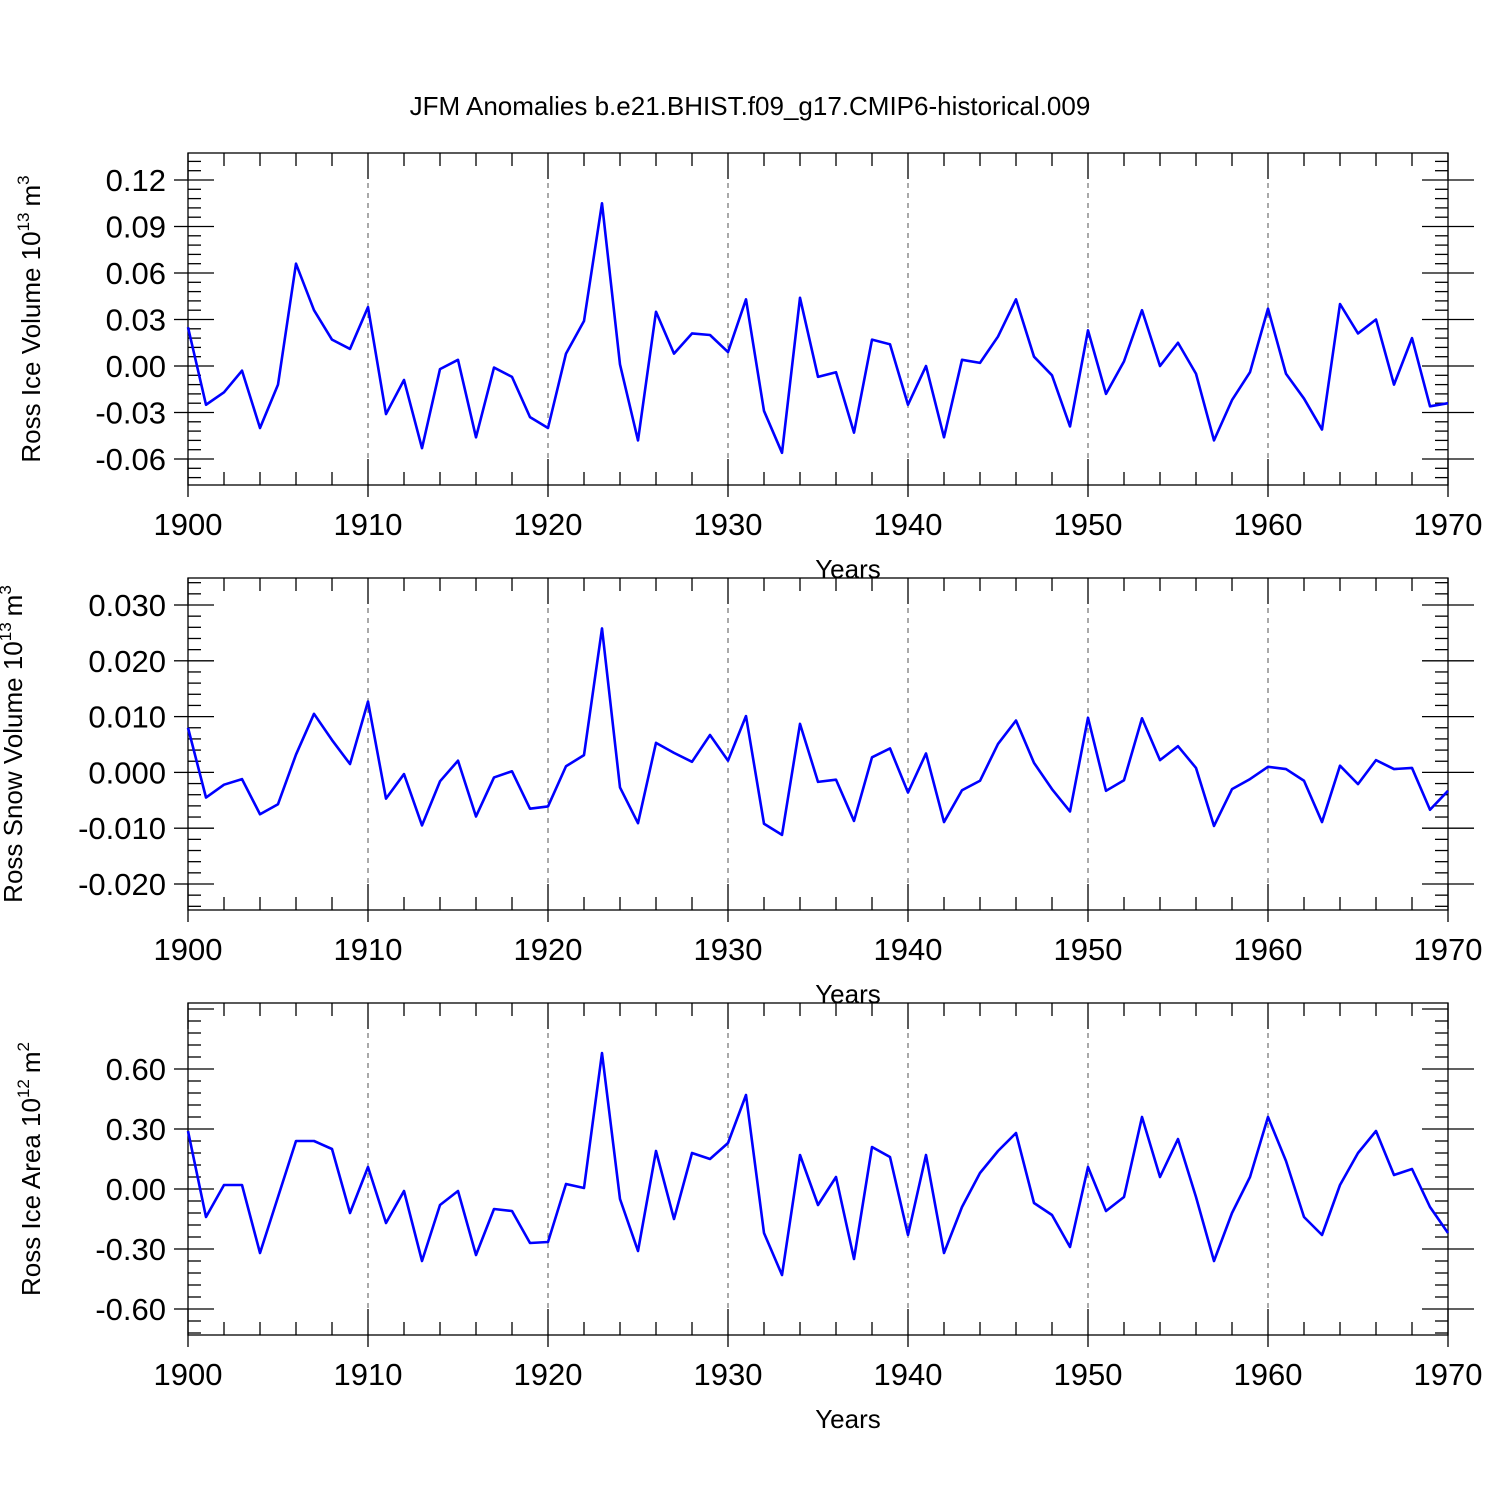 The height and width of the screenshot is (1500, 1500). Describe the element at coordinates (31, 1197) in the screenshot. I see `y-axis-label-text: Ross Ice Area 10` at that location.